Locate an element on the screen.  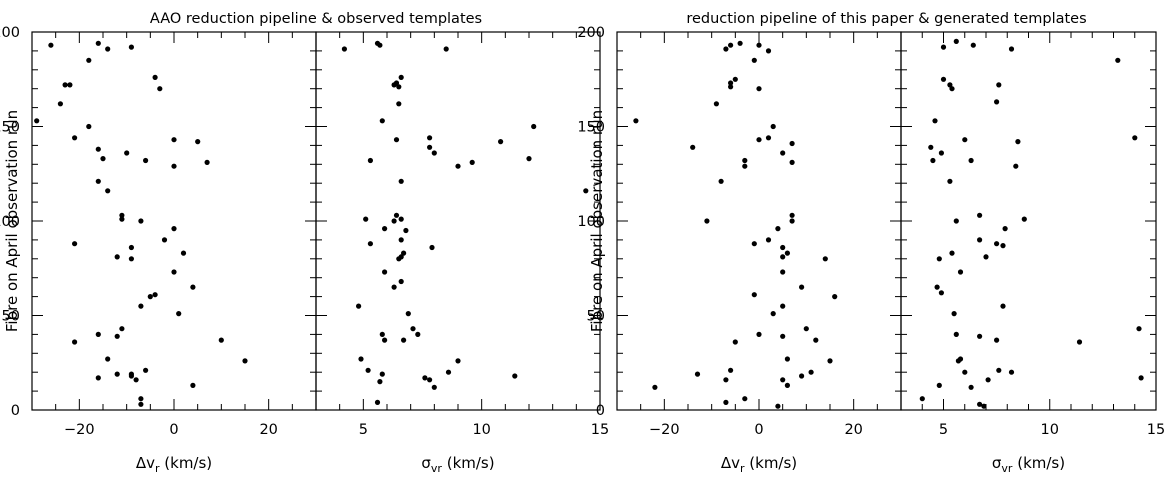
x-tick-label: −20 is located at coordinates (664, 430).